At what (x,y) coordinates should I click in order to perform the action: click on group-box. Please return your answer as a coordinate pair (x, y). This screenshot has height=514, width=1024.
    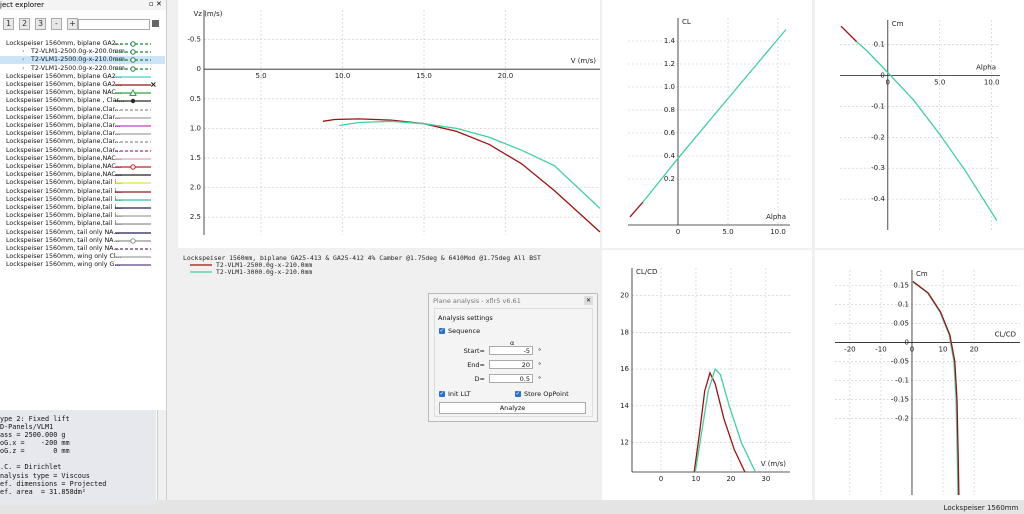
    Looking at the image, I should click on (513, 362).